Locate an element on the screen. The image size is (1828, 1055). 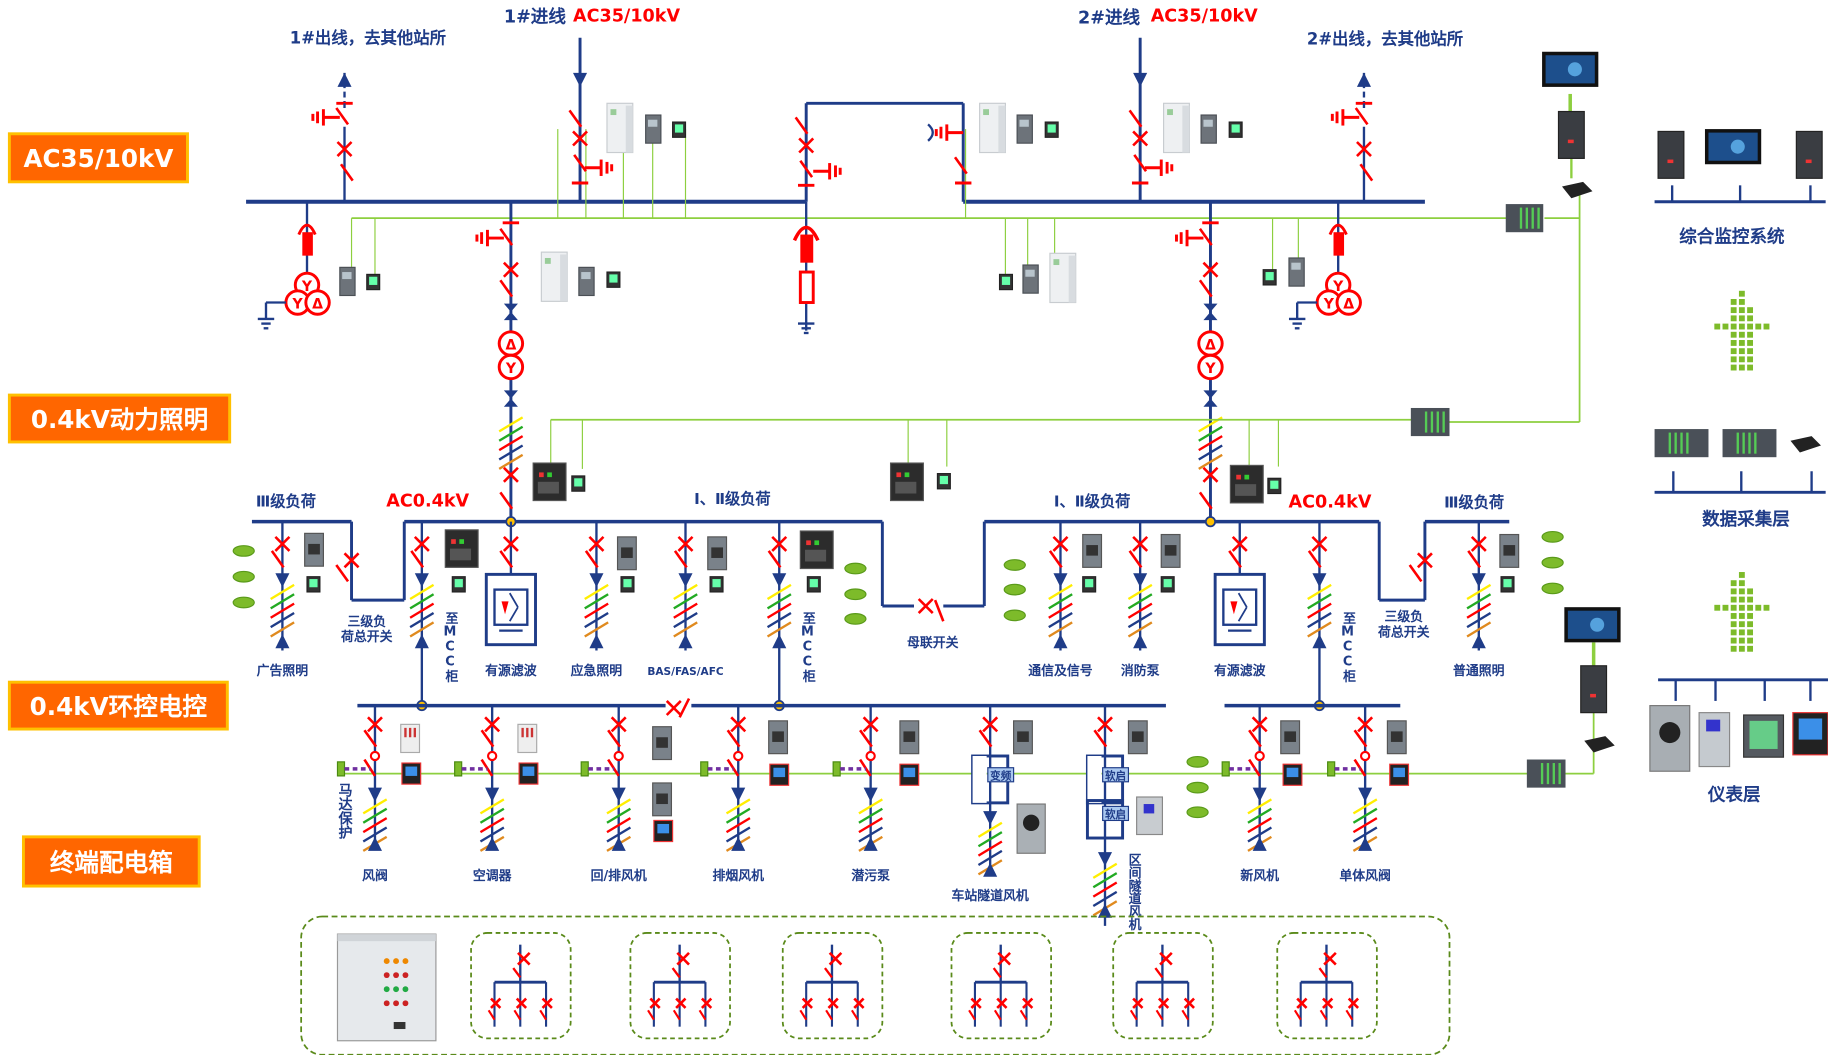
bus-coupler-label: 母联开关 is located at coordinates (933, 643).